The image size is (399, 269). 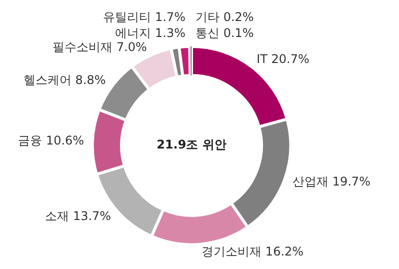 I want to click on slice-label: 소재 13.7%, so click(x=78, y=215).